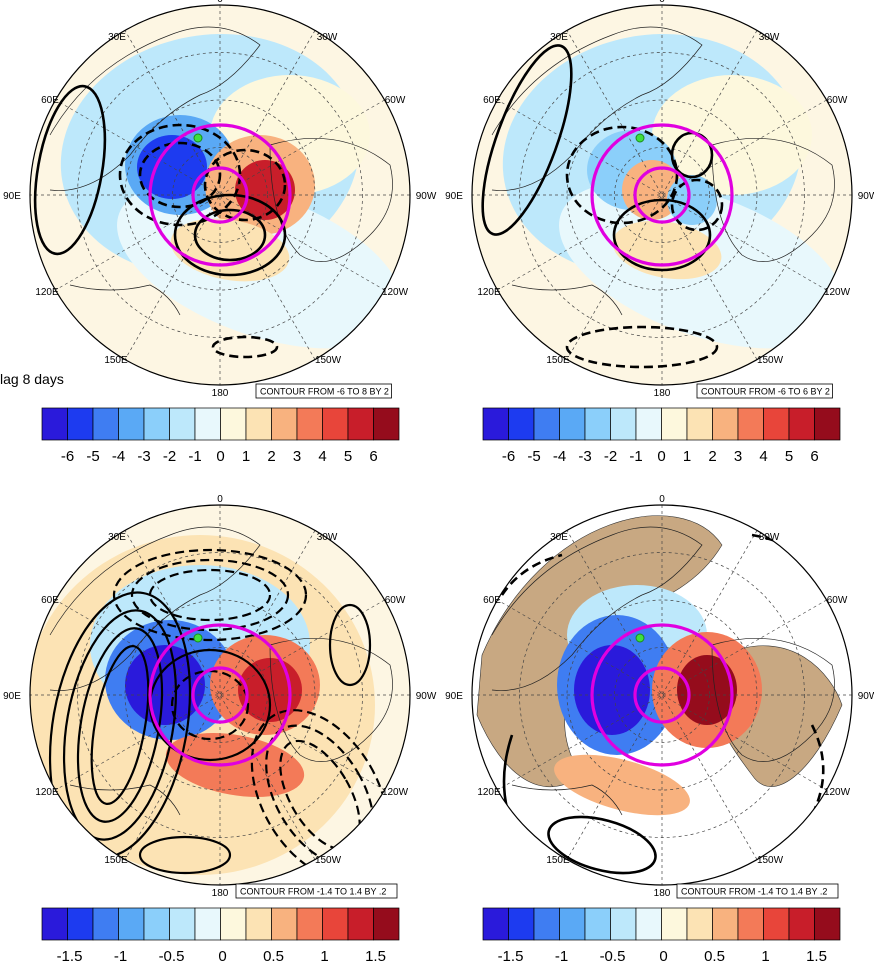  What do you see at coordinates (327, 537) in the screenshot?
I see `longitude-label: 30W` at bounding box center [327, 537].